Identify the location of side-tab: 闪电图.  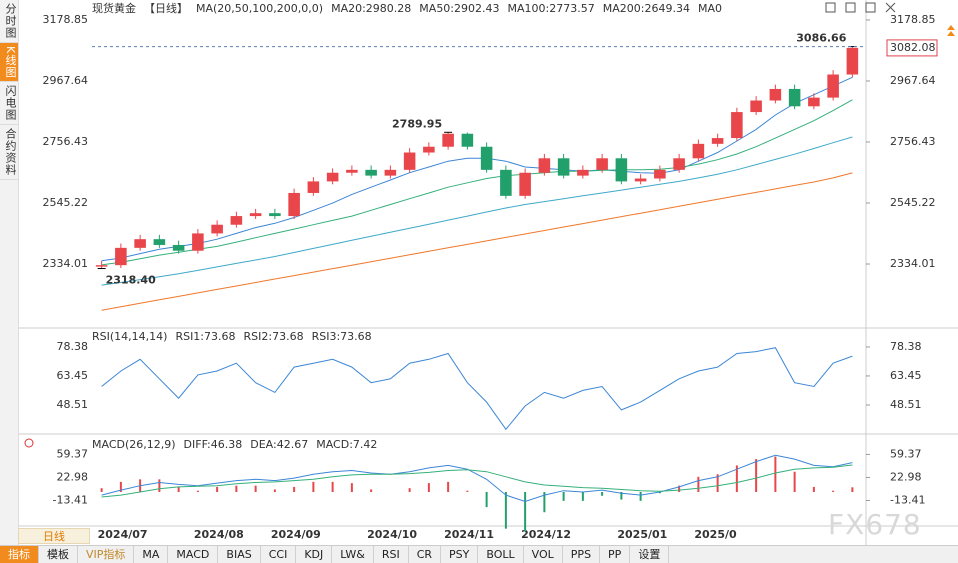
(9, 104).